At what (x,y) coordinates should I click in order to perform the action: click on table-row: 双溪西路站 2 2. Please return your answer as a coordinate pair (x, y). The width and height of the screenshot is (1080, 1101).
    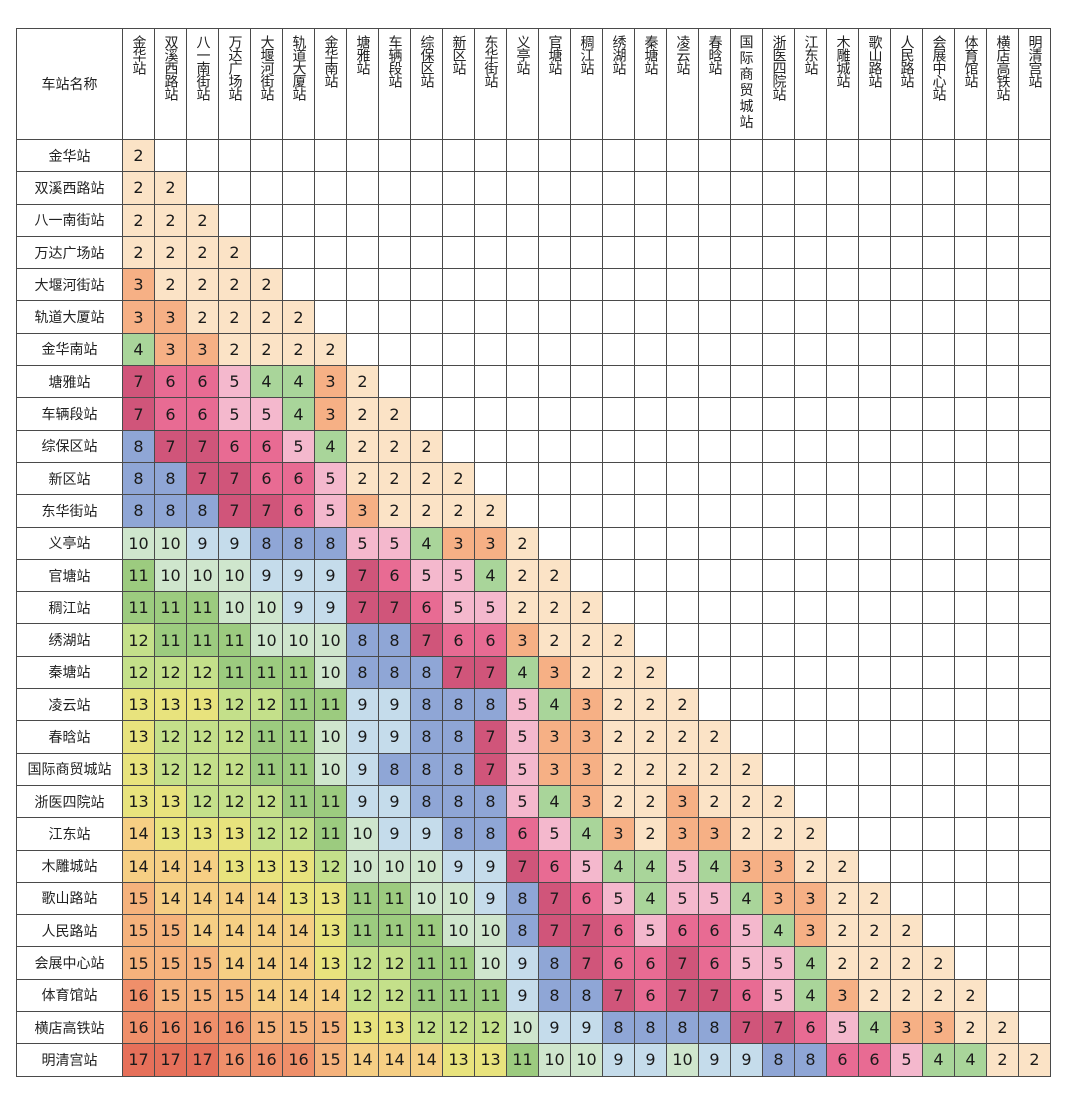
    Looking at the image, I should click on (533, 188).